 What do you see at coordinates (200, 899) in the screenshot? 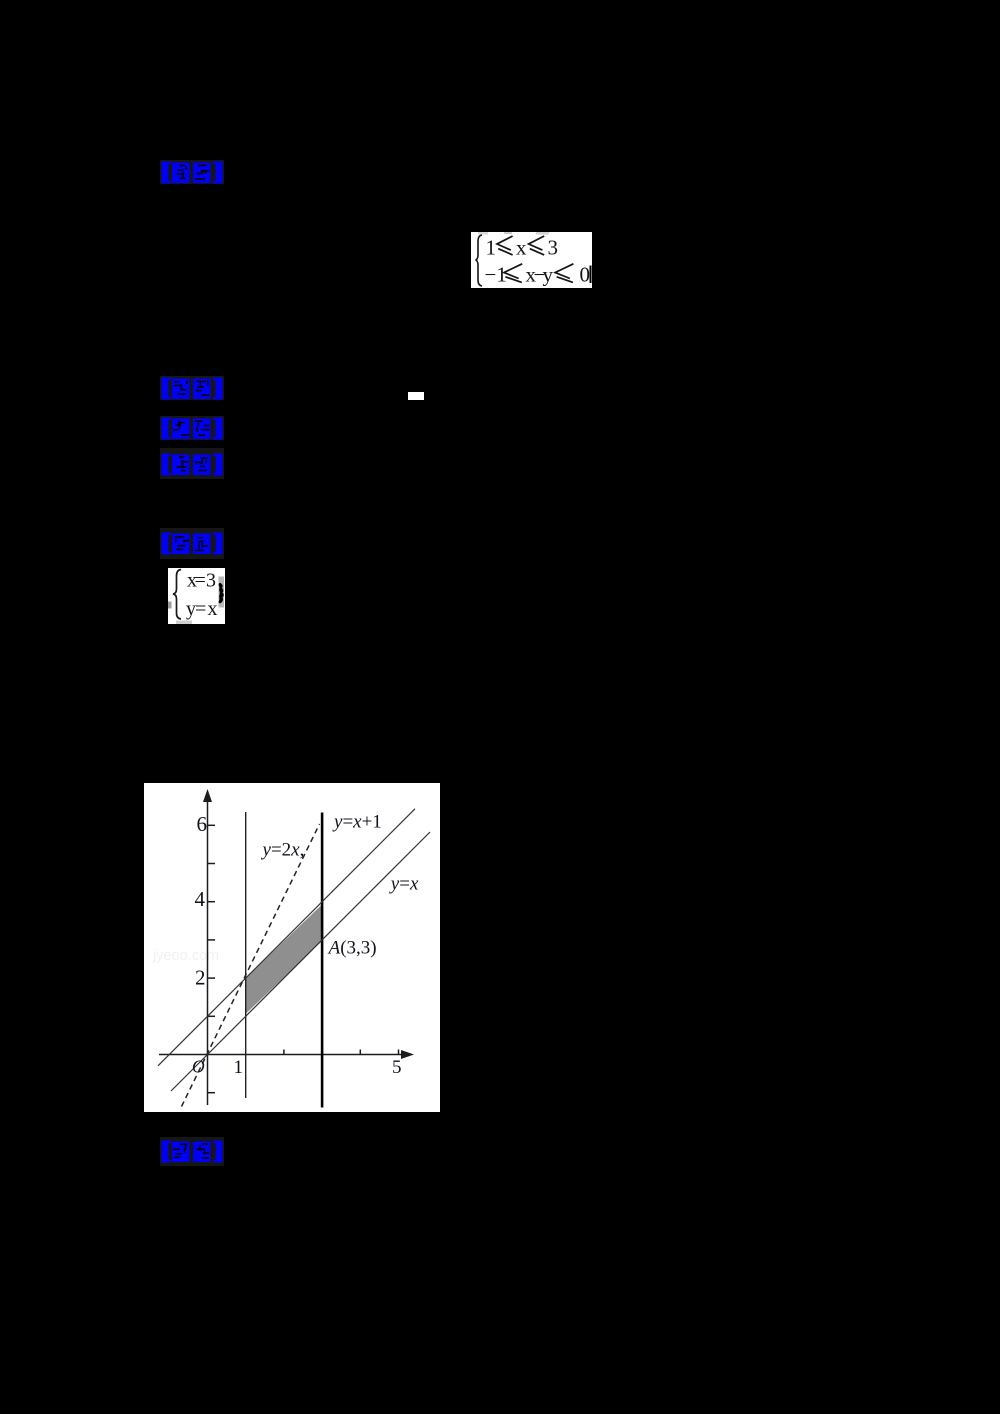
I see `svg-text: 4` at bounding box center [200, 899].